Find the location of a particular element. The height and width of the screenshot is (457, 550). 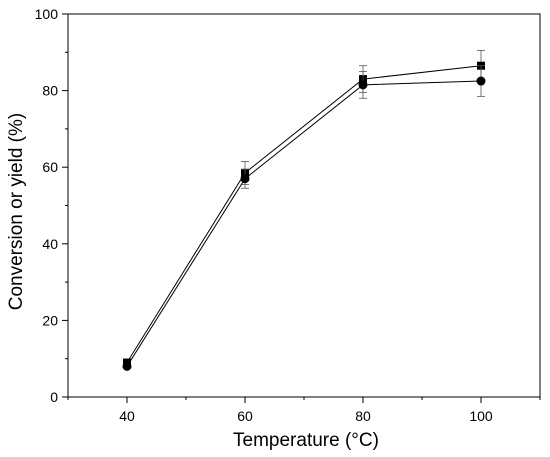

y-axis-title: Conversion or yield (%) is located at coordinates (16, 211).